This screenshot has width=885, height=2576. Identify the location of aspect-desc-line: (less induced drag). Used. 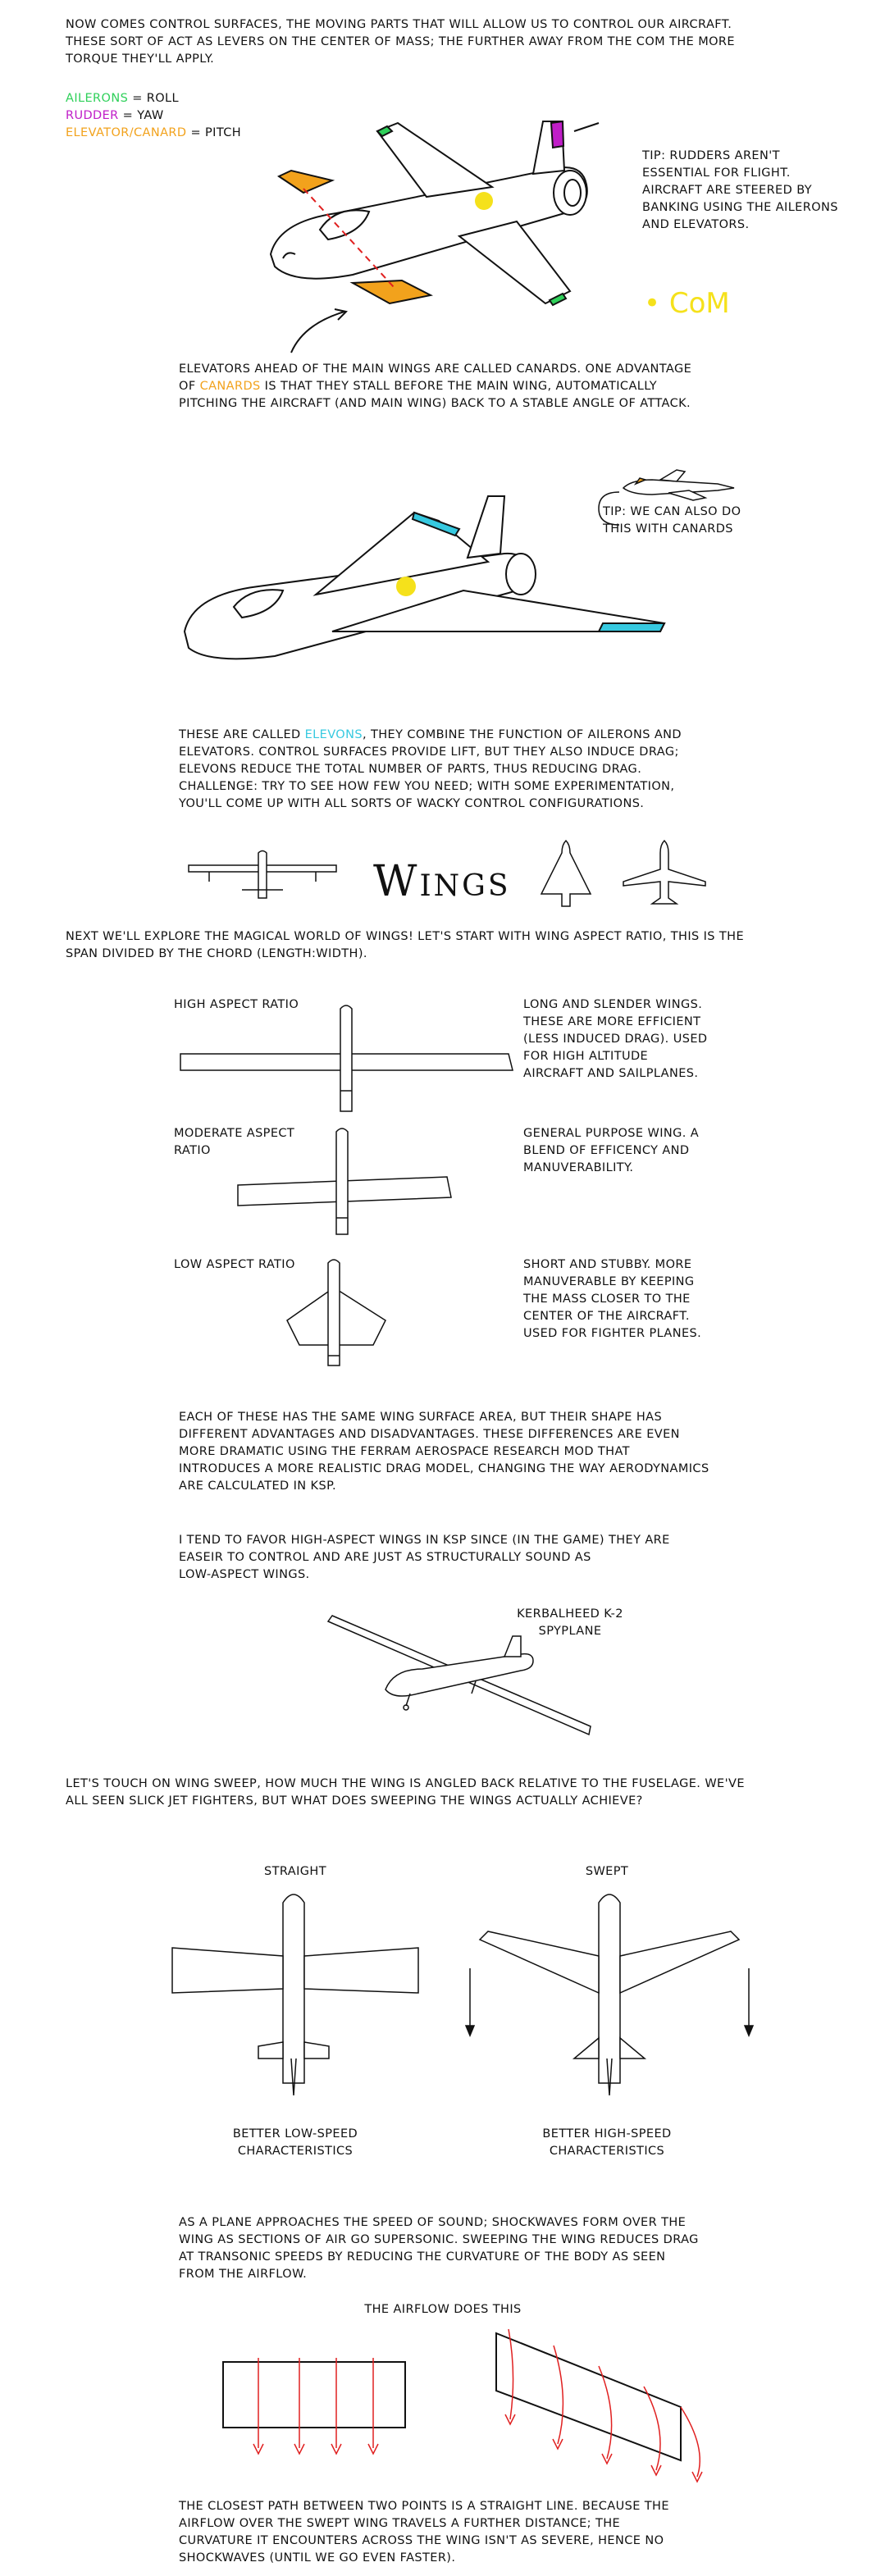
(615, 1039).